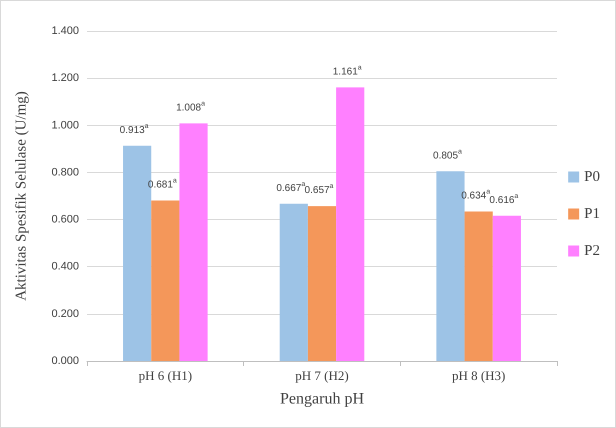 This screenshot has width=616, height=428. Describe the element at coordinates (592, 214) in the screenshot. I see `legend-label: P1` at that location.